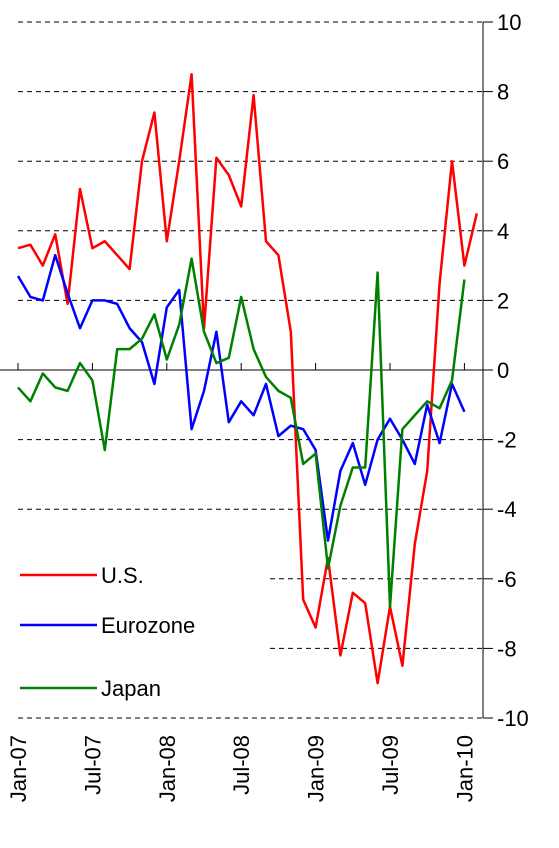 Image resolution: width=559 pixels, height=848 pixels. I want to click on y-tick-label: -4, so click(507, 509).